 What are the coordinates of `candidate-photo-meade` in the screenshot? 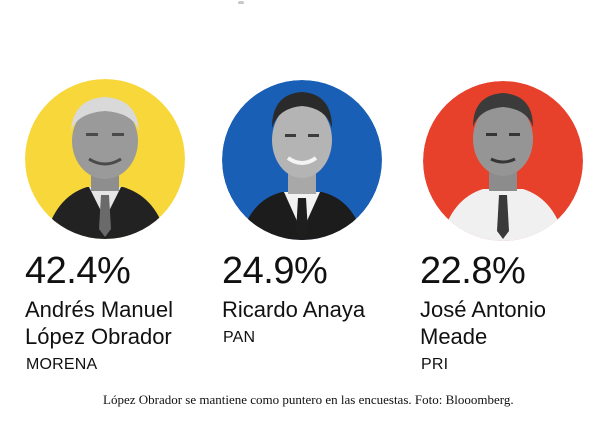 It's located at (503, 161).